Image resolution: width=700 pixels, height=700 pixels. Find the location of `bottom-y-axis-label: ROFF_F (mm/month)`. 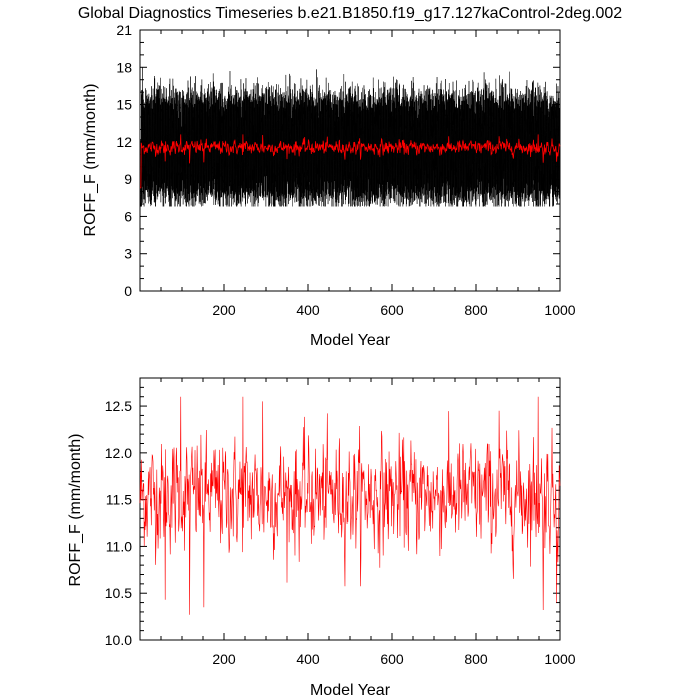

bottom-y-axis-label: ROFF_F (mm/month) is located at coordinates (75, 510).